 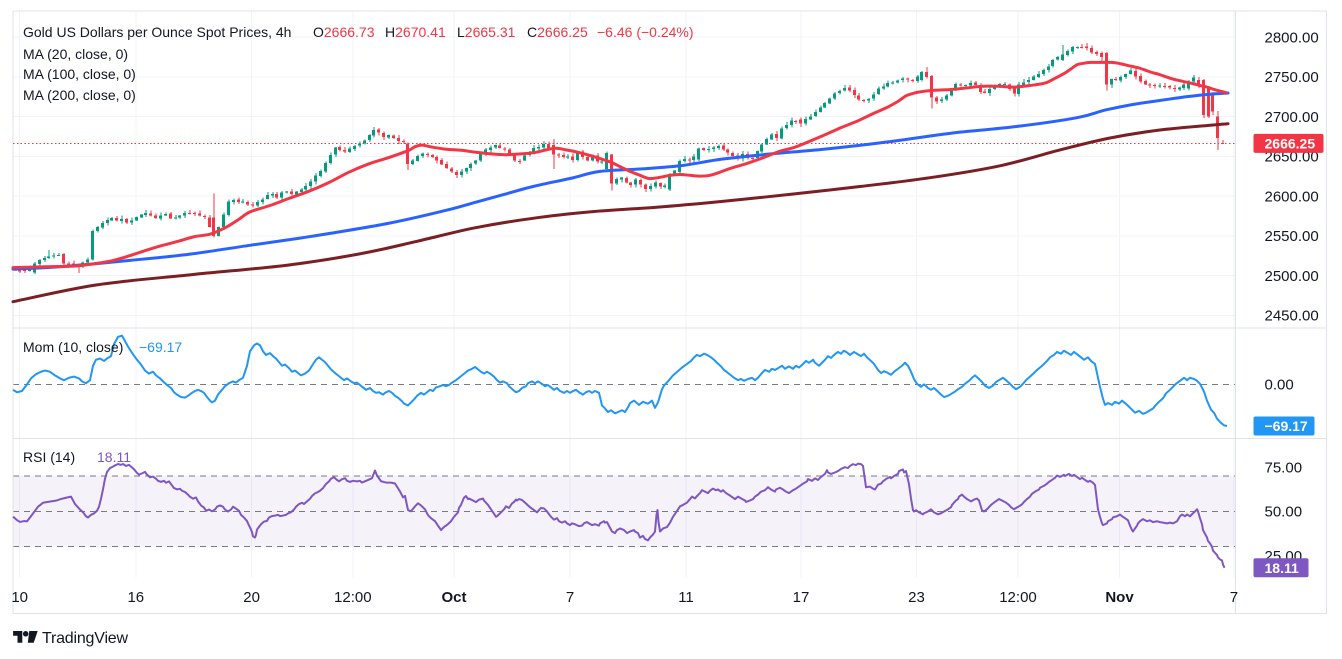 What do you see at coordinates (19, 597) in the screenshot?
I see `svg-text: 10` at bounding box center [19, 597].